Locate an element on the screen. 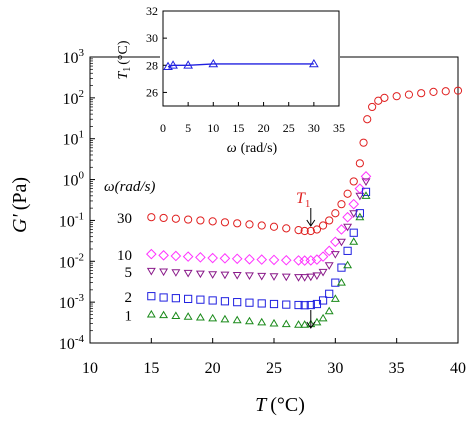 The width and height of the screenshot is (474, 428). main-x-axis-symbol: T is located at coordinates (261, 405).